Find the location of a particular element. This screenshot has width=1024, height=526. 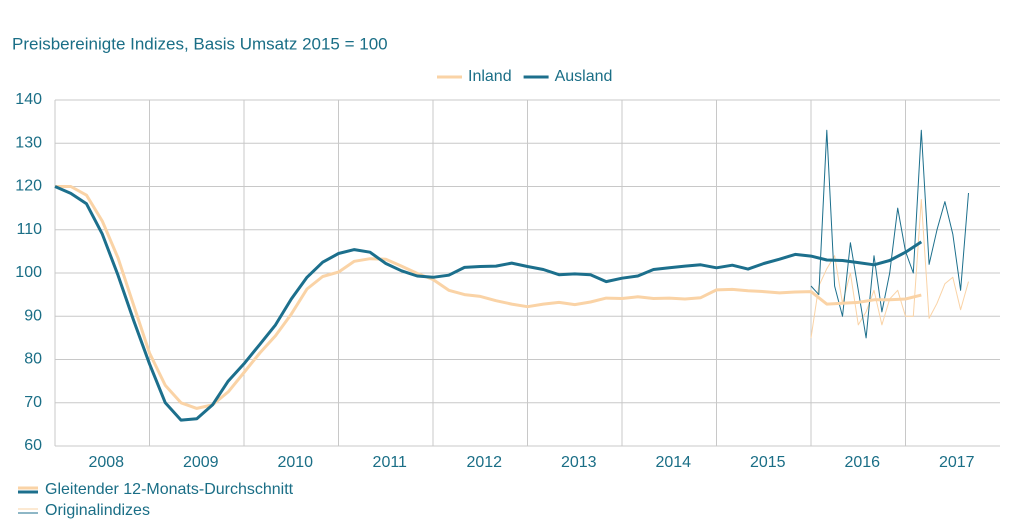

y-tick-label: 90 is located at coordinates (33, 315).